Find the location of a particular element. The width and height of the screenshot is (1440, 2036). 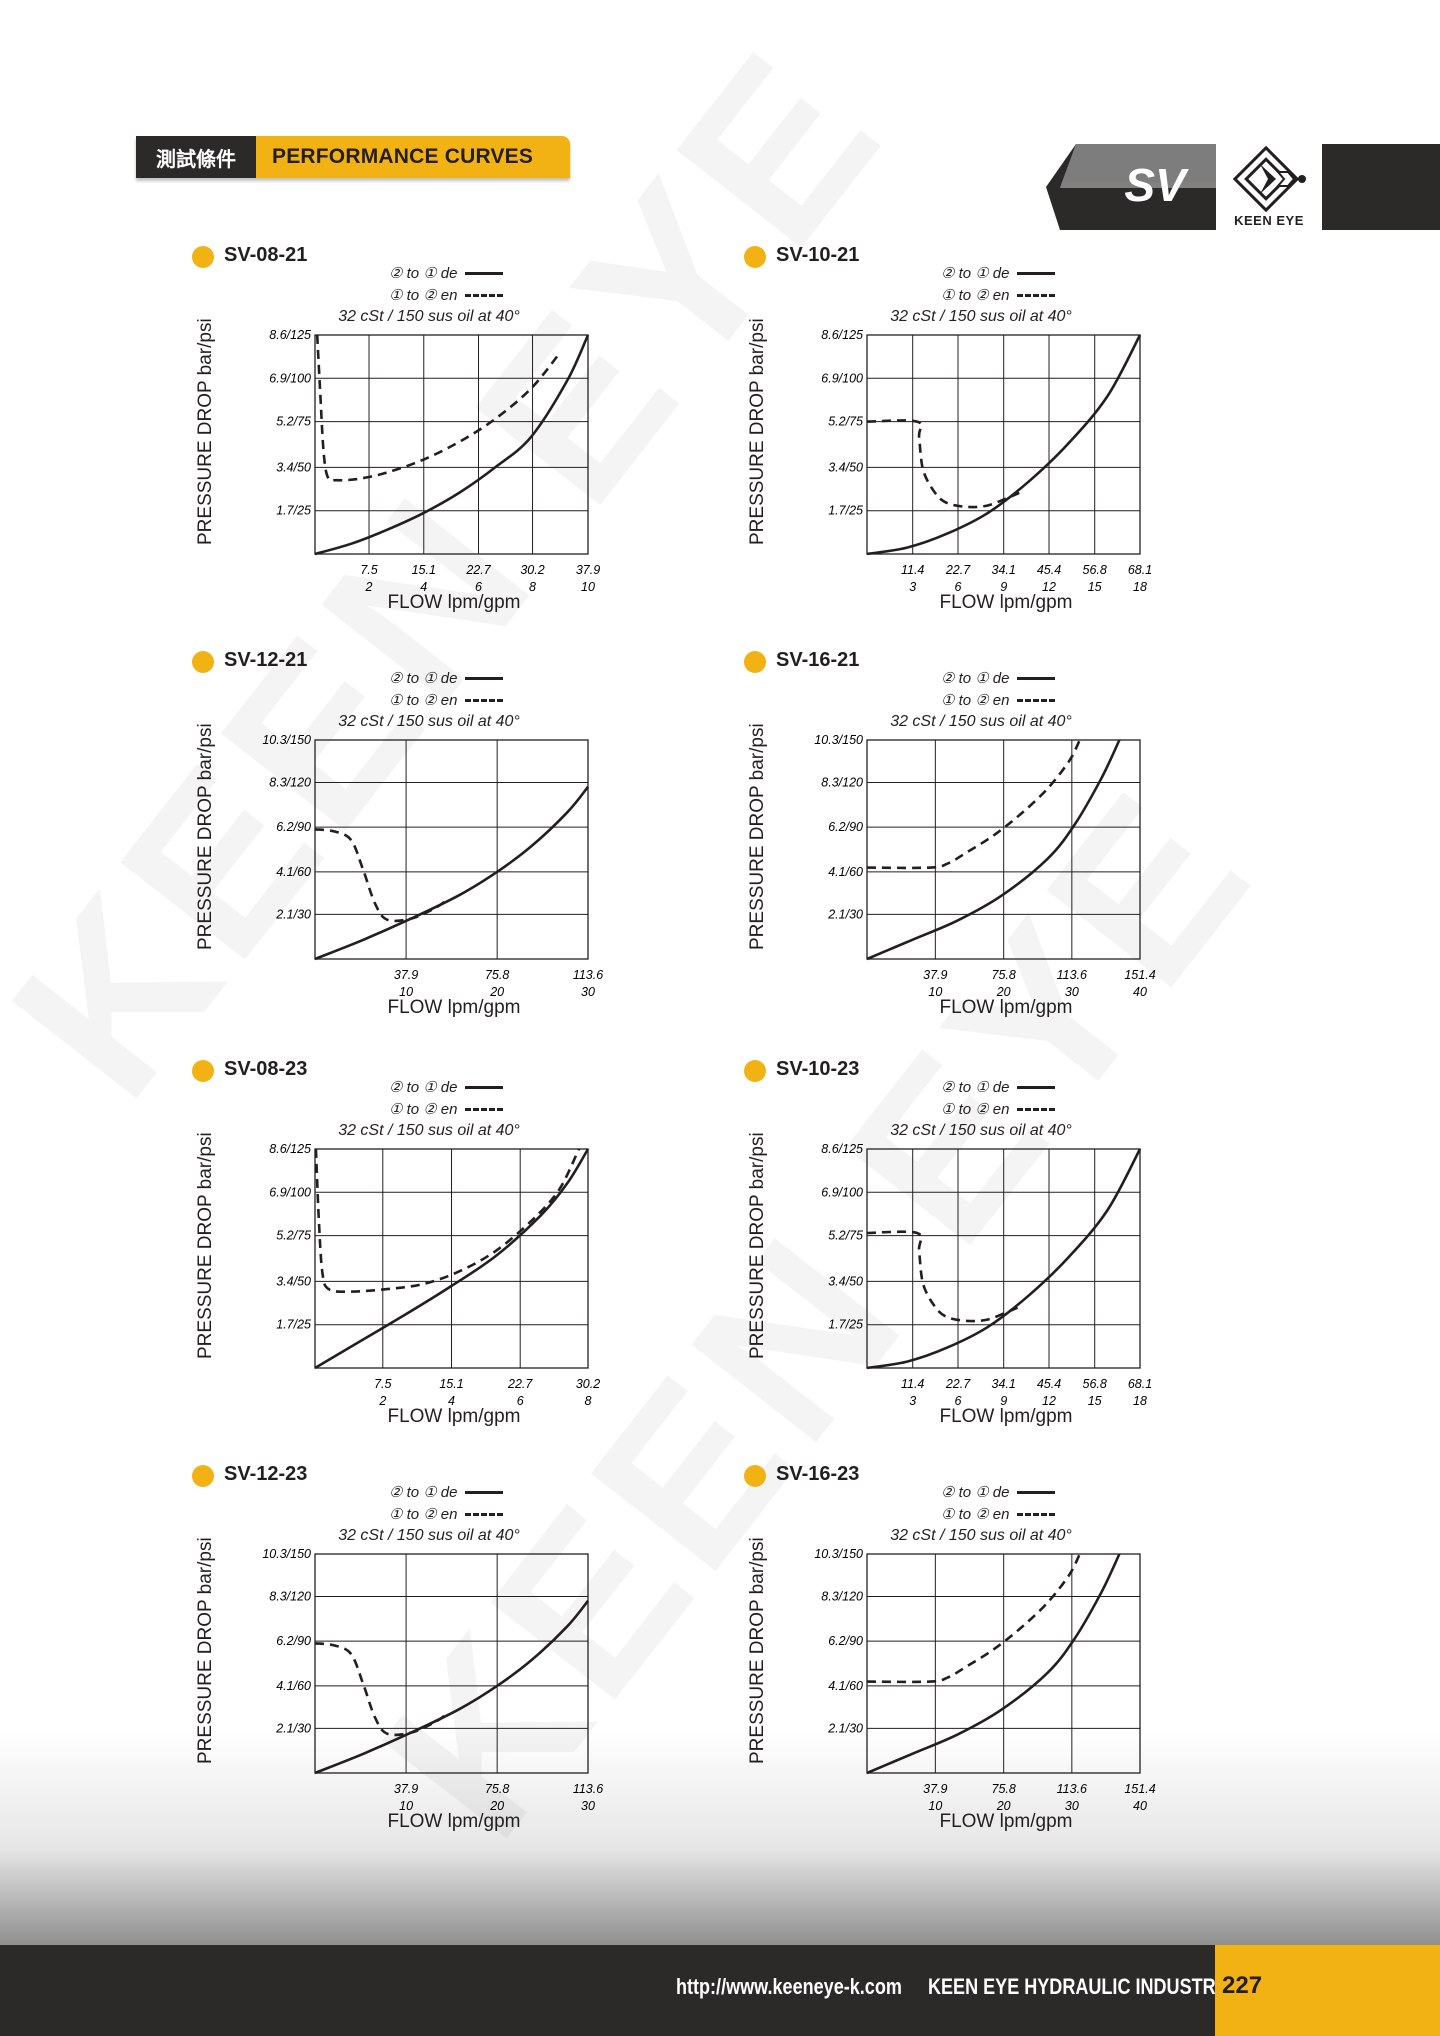

x-tick-sublabel: 30 is located at coordinates (588, 1806).